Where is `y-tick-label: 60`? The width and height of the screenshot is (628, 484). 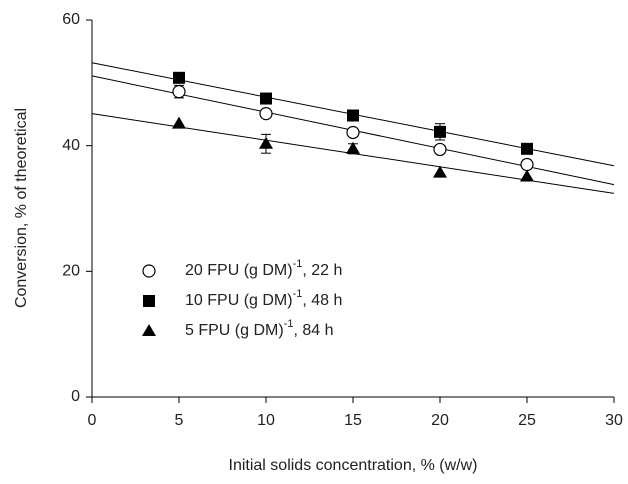
y-tick-label: 60 is located at coordinates (71, 19).